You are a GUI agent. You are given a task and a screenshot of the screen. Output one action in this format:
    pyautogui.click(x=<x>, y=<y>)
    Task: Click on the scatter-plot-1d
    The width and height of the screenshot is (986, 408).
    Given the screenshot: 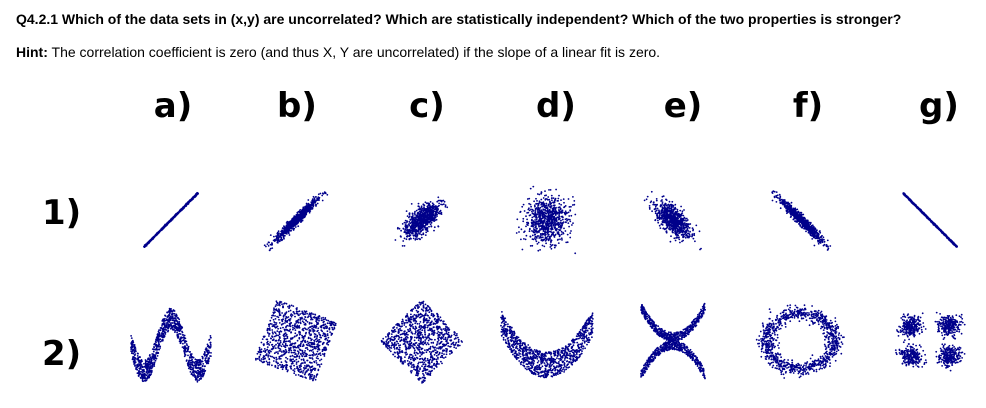 What is the action you would take?
    pyautogui.click(x=546, y=220)
    